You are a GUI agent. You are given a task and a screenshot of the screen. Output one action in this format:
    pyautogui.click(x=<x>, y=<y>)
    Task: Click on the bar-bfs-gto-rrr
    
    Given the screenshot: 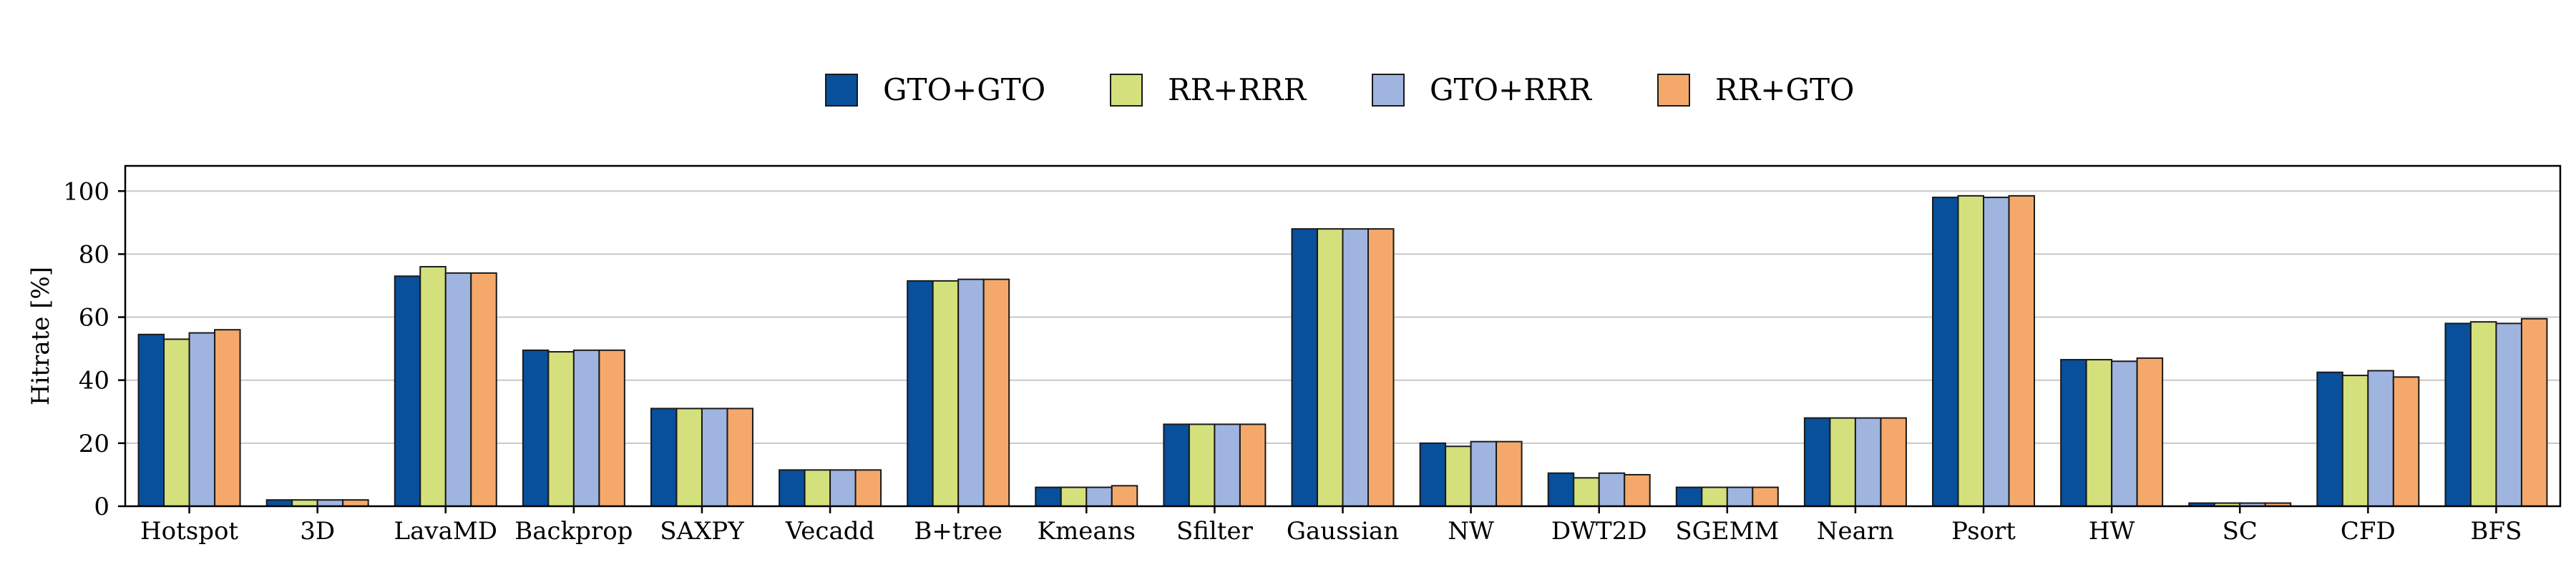 What is the action you would take?
    pyautogui.click(x=2508, y=414)
    